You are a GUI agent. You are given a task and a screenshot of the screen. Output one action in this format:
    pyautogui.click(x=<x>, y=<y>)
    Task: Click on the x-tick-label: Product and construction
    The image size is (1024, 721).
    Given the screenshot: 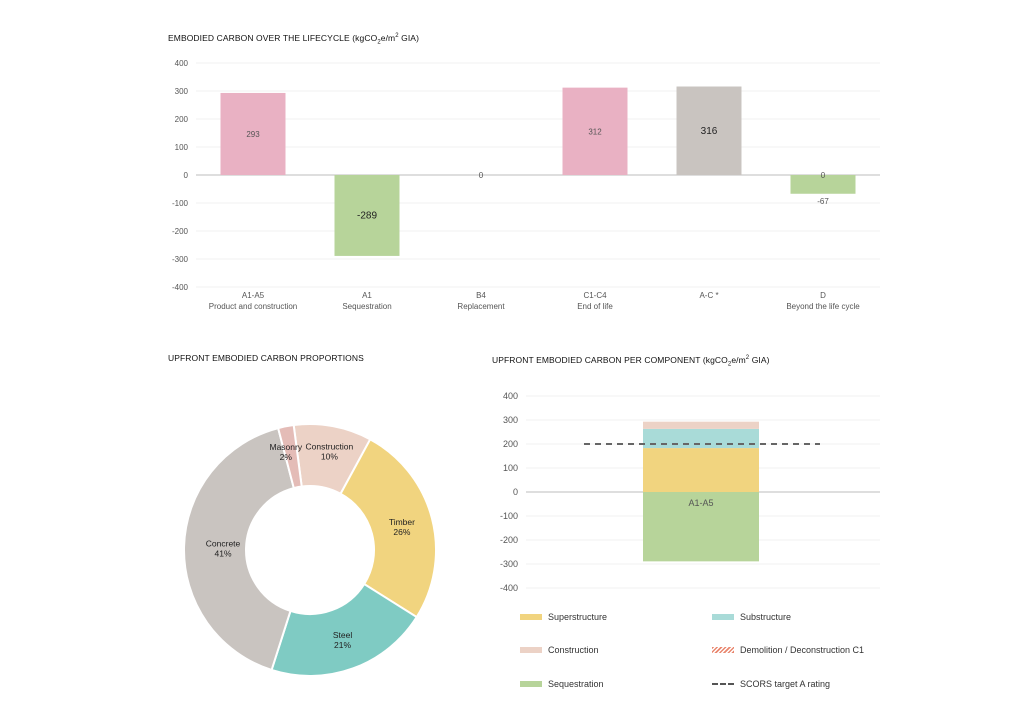 What is the action you would take?
    pyautogui.click(x=253, y=306)
    